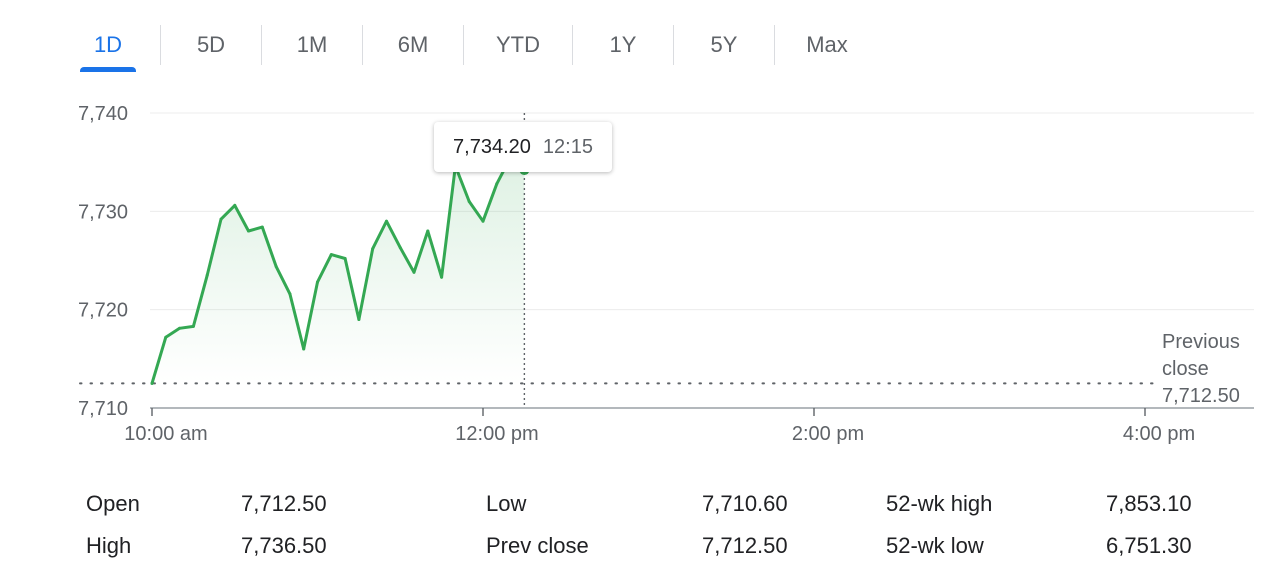 Image resolution: width=1272 pixels, height=584 pixels. I want to click on y-tick-label: 7,720, so click(103, 311).